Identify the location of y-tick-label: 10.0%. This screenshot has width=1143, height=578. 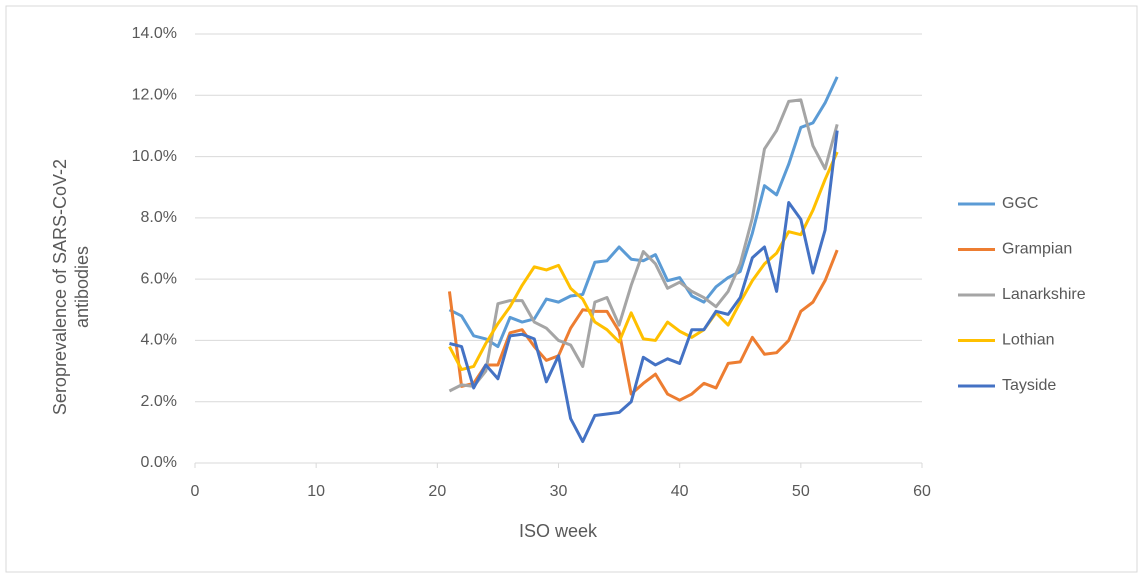
(154, 156).